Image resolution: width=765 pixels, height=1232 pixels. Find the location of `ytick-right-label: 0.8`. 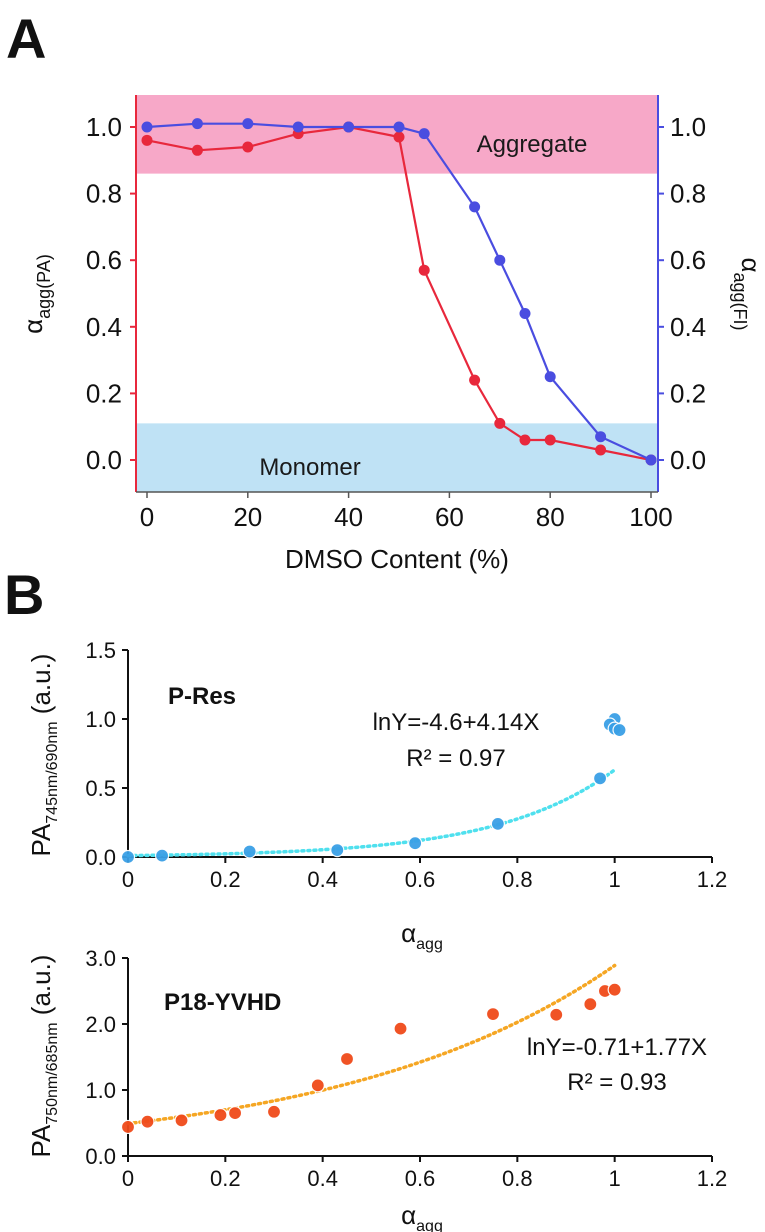

ytick-right-label: 0.8 is located at coordinates (688, 194).